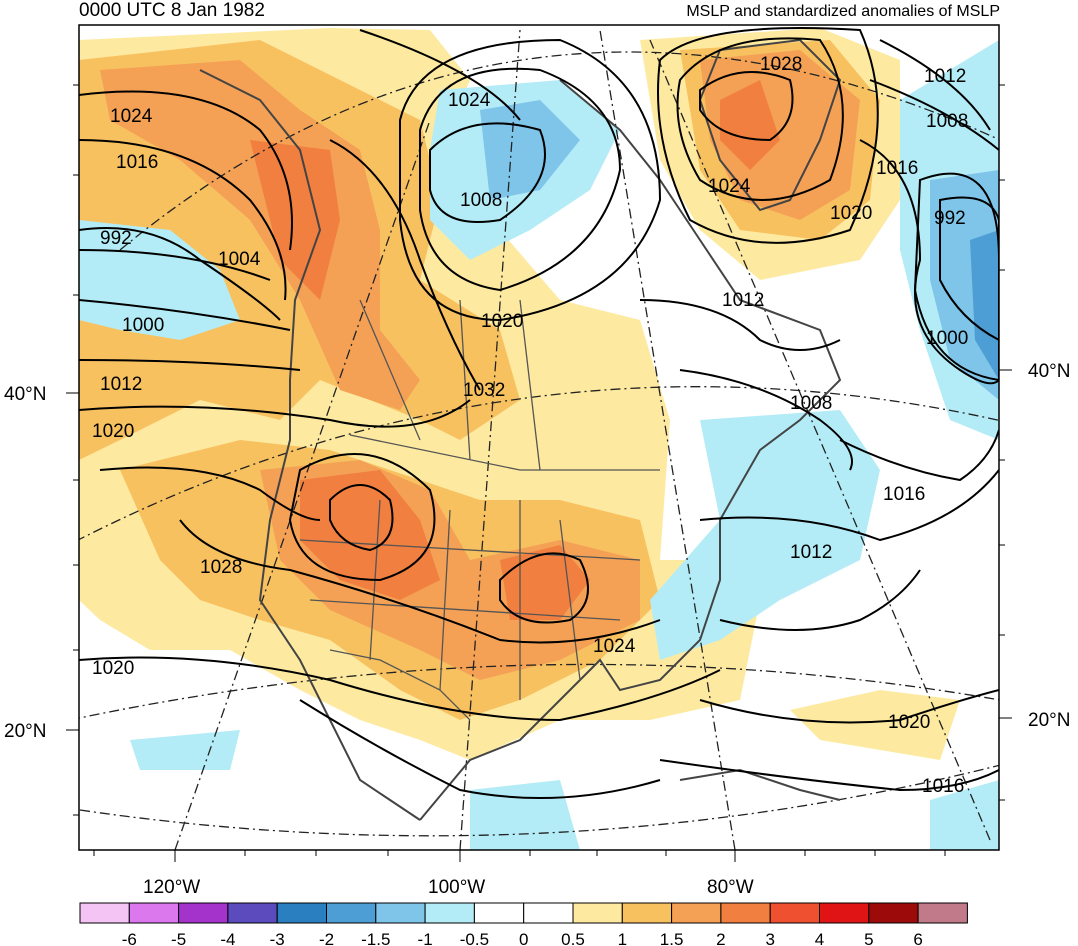  I want to click on isobar-1036-high, so click(361, 518).